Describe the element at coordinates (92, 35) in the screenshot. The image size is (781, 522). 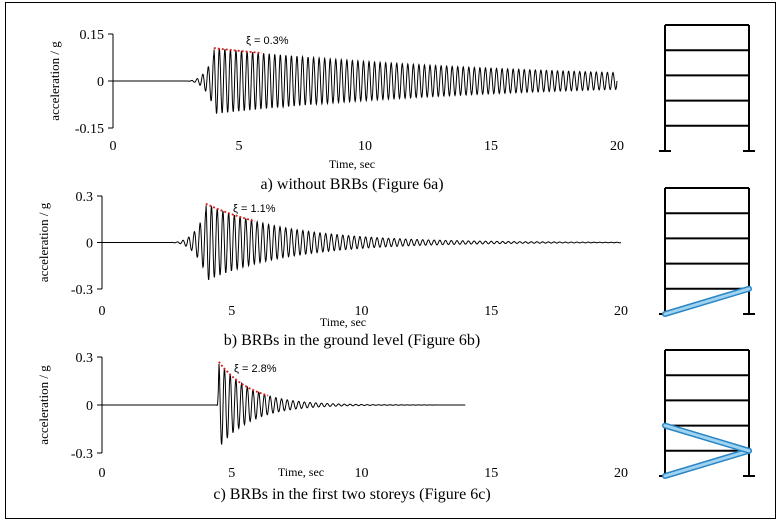
I see `y-tick-label: 0.15` at that location.